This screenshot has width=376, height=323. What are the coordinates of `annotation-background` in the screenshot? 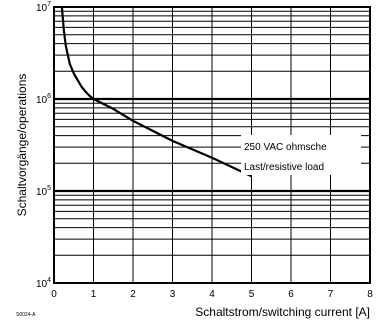 It's located at (301, 155).